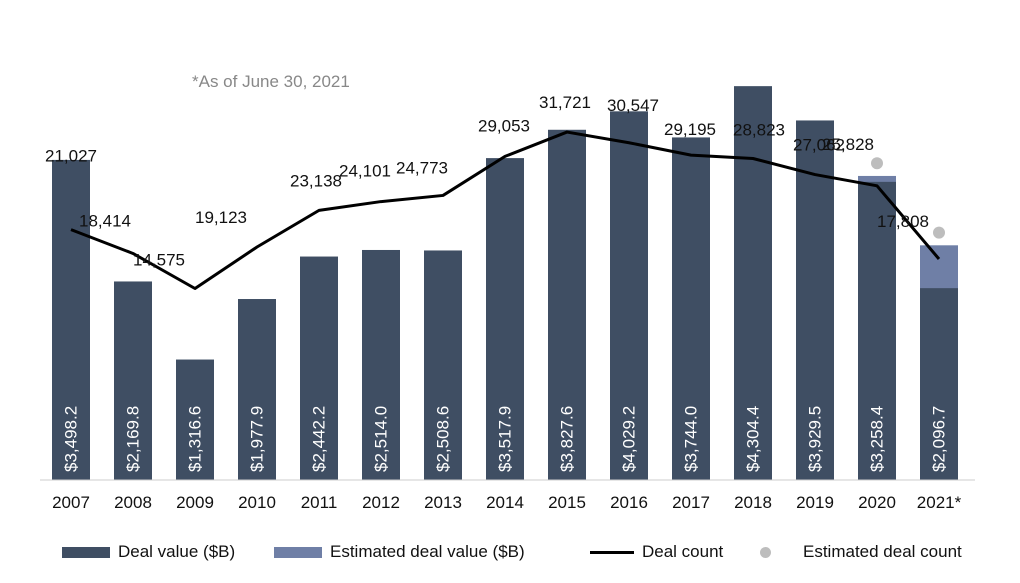  What do you see at coordinates (939, 502) in the screenshot?
I see `x-tick-label: 2021*` at bounding box center [939, 502].